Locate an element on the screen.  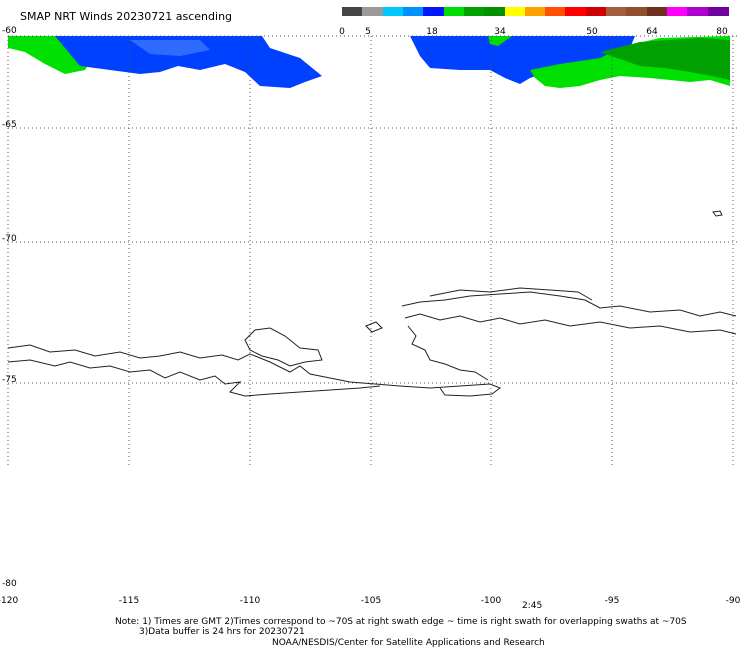
colorbar-tick-label: 18 is located at coordinates (432, 32).